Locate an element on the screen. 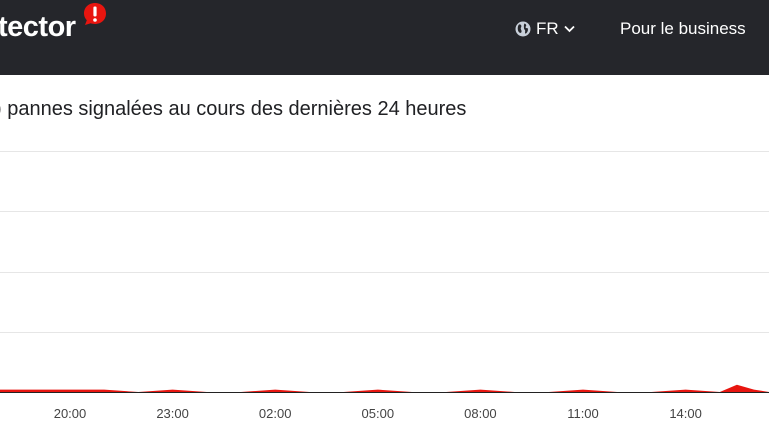  chart-x-tick-label: 08:00 is located at coordinates (480, 413).